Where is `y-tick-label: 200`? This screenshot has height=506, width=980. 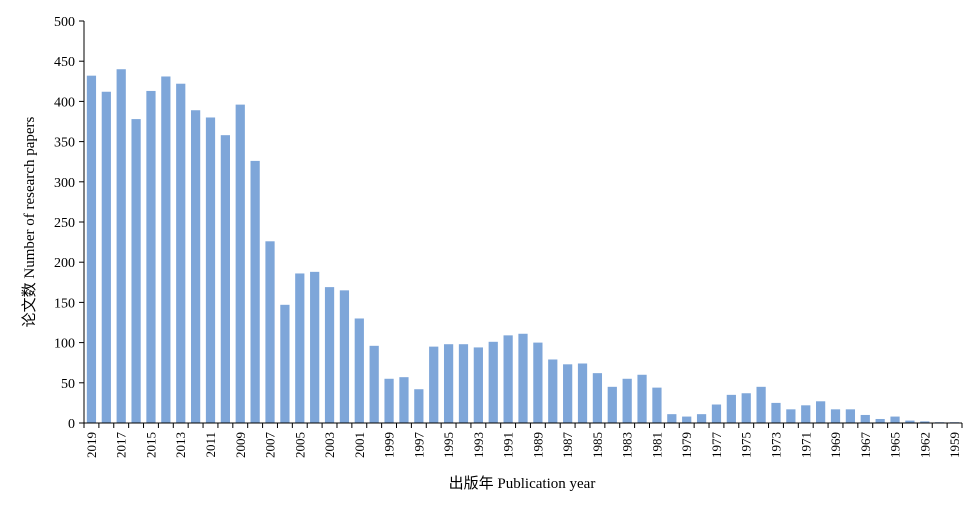 y-tick-label: 200 is located at coordinates (64, 263).